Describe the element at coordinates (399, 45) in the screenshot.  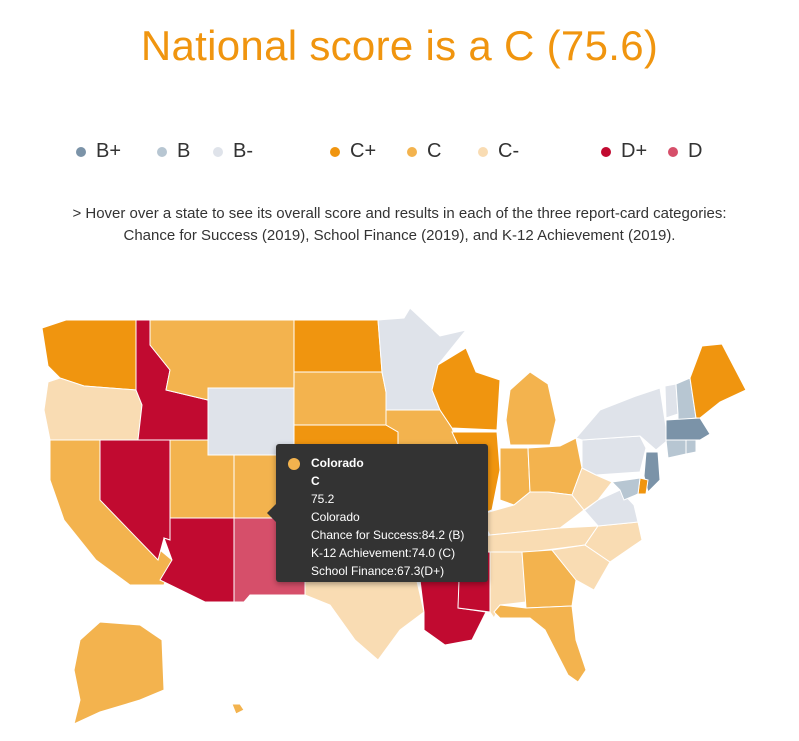
I see `page-title: National score is a C (75.6)` at that location.